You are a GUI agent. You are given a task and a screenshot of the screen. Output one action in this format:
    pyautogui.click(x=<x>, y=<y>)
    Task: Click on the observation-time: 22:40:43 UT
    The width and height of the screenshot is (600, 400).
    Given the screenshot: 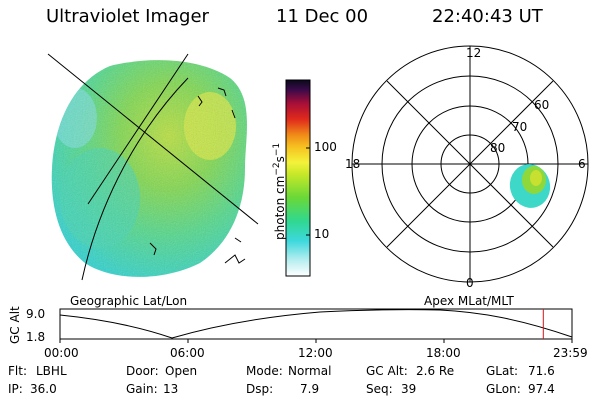 What is the action you would take?
    pyautogui.click(x=487, y=16)
    